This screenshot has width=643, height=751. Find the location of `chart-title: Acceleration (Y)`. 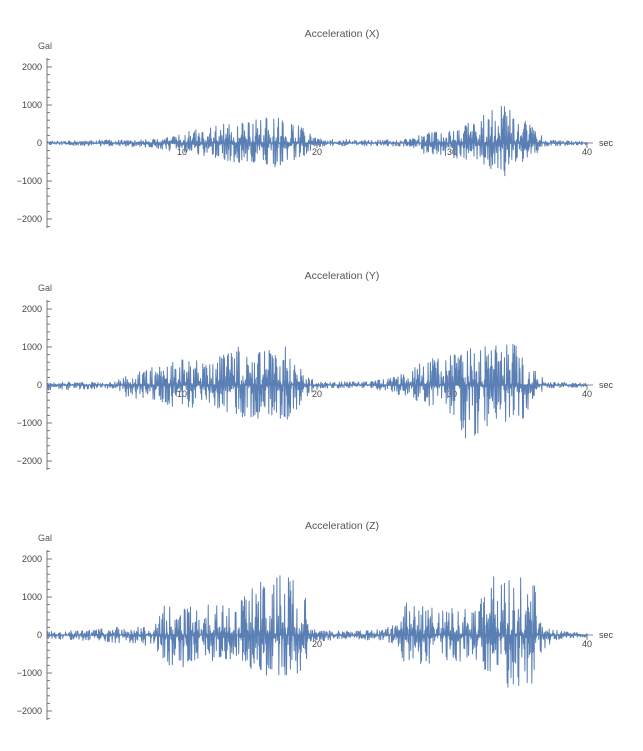

chart-title: Acceleration (Y) is located at coordinates (342, 276).